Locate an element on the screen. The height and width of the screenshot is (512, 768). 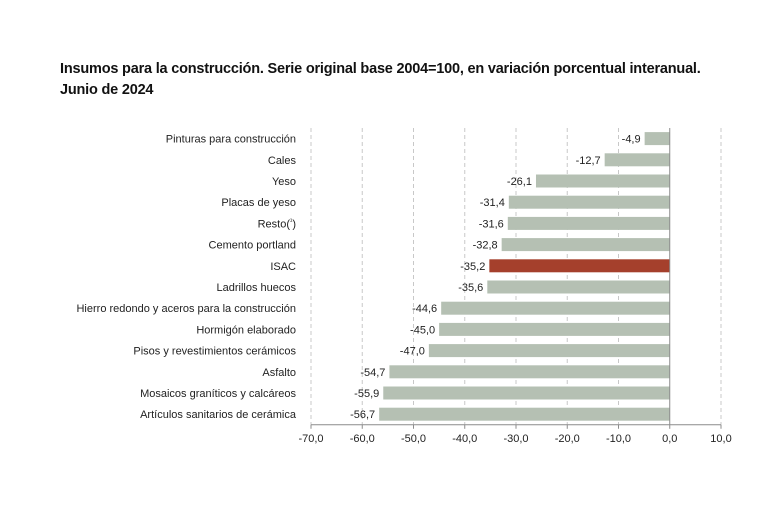
category-label: Ladrillos huecos is located at coordinates (257, 288).